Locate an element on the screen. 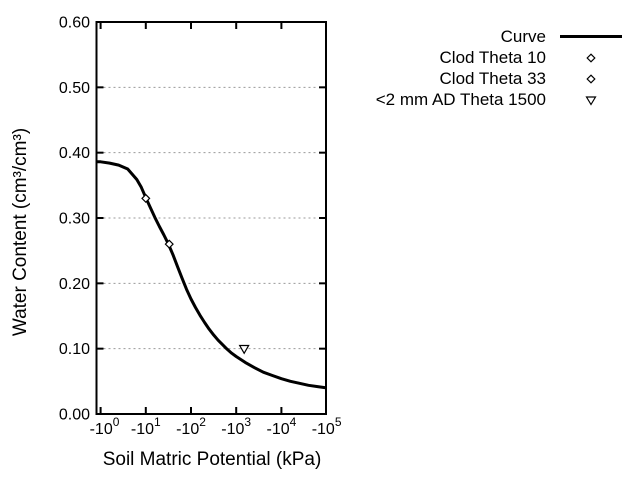  y-tick-label: 0.20 is located at coordinates (74, 284).